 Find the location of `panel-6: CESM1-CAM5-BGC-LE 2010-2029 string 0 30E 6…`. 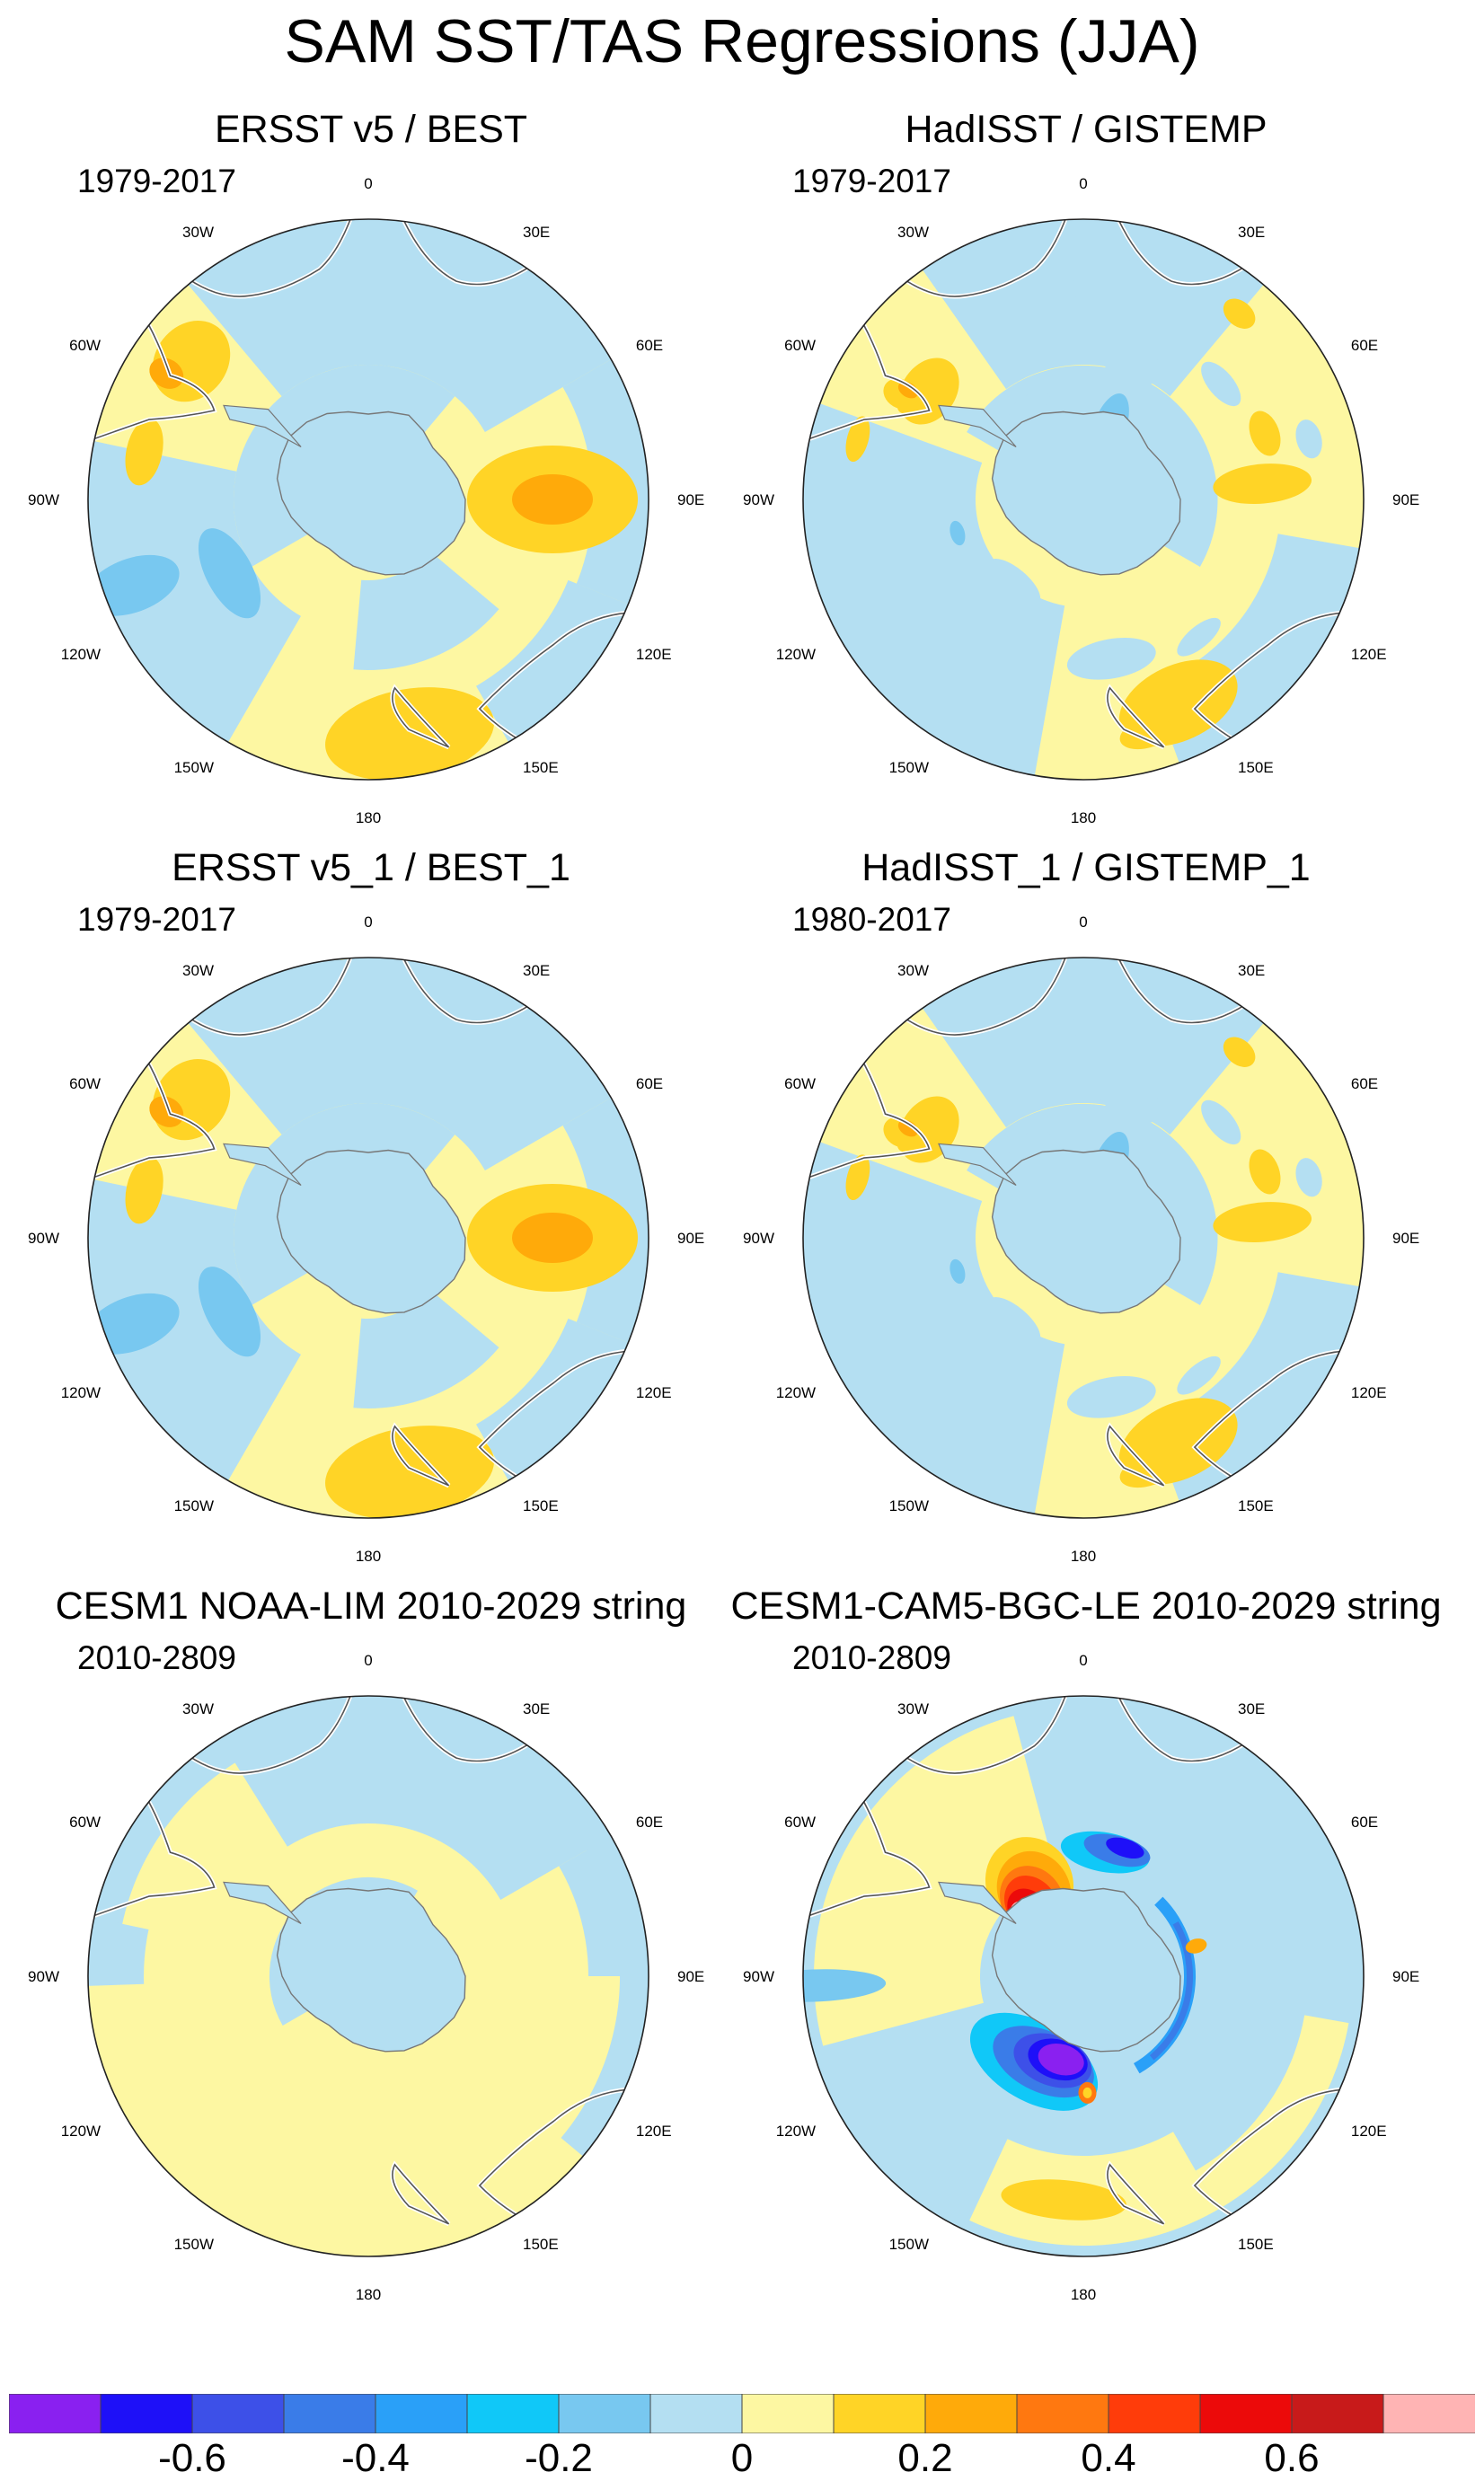

panel-6: CESM1-CAM5-BGC-LE 2010-2029 string 0 30E 6… is located at coordinates (1086, 1951).